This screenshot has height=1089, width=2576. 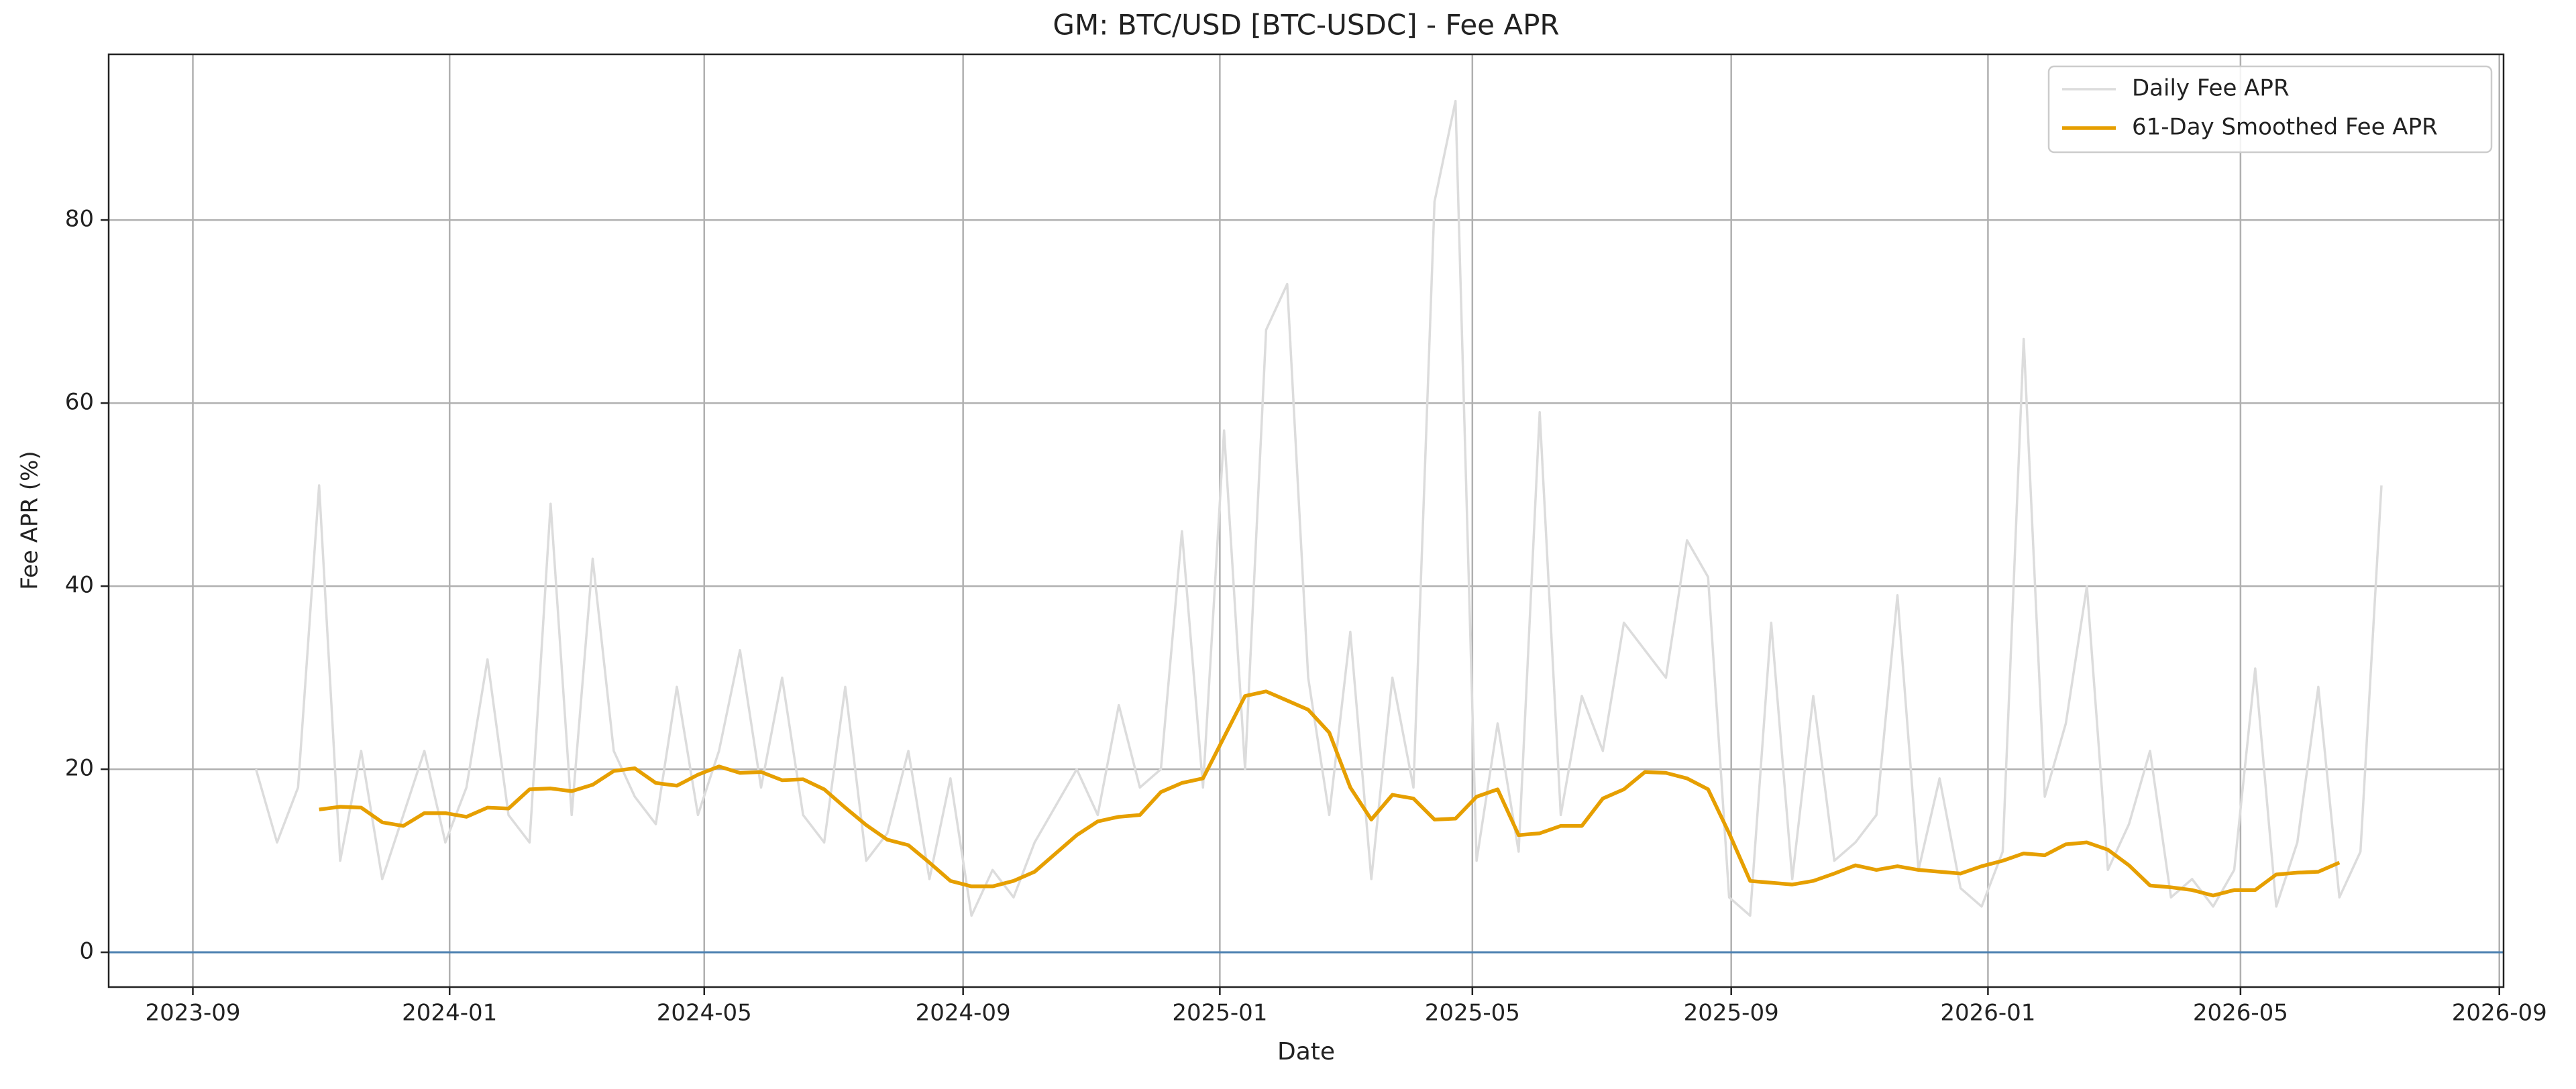 I want to click on x-tick-label: 2026-09, so click(x=2499, y=1013).